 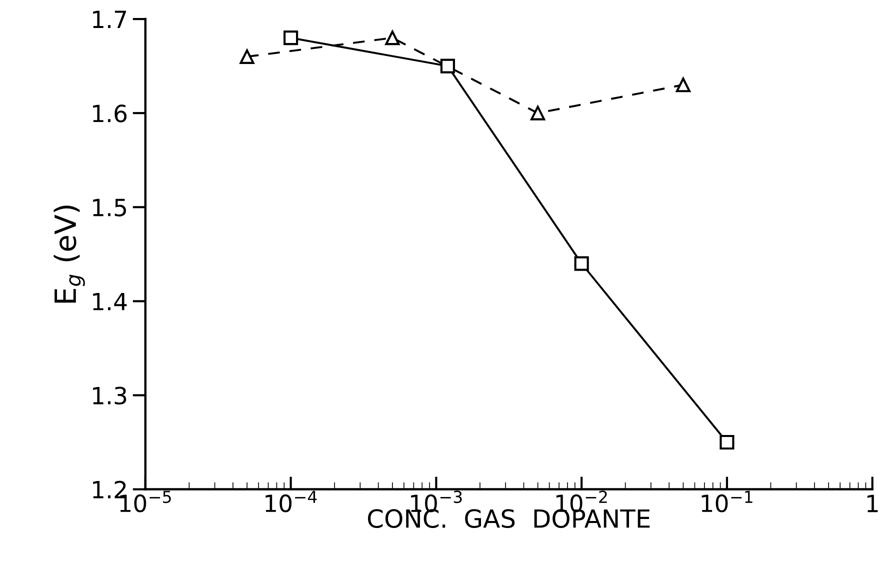 What do you see at coordinates (109, 395) in the screenshot?
I see `y-tick-label: 1.3` at bounding box center [109, 395].